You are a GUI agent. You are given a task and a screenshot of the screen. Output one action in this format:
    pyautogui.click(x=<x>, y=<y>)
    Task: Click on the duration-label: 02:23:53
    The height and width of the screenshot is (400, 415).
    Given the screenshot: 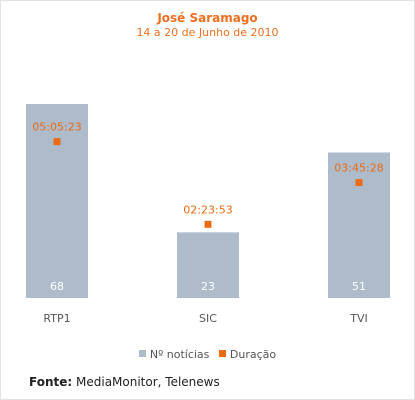 What is the action you would take?
    pyautogui.click(x=207, y=209)
    